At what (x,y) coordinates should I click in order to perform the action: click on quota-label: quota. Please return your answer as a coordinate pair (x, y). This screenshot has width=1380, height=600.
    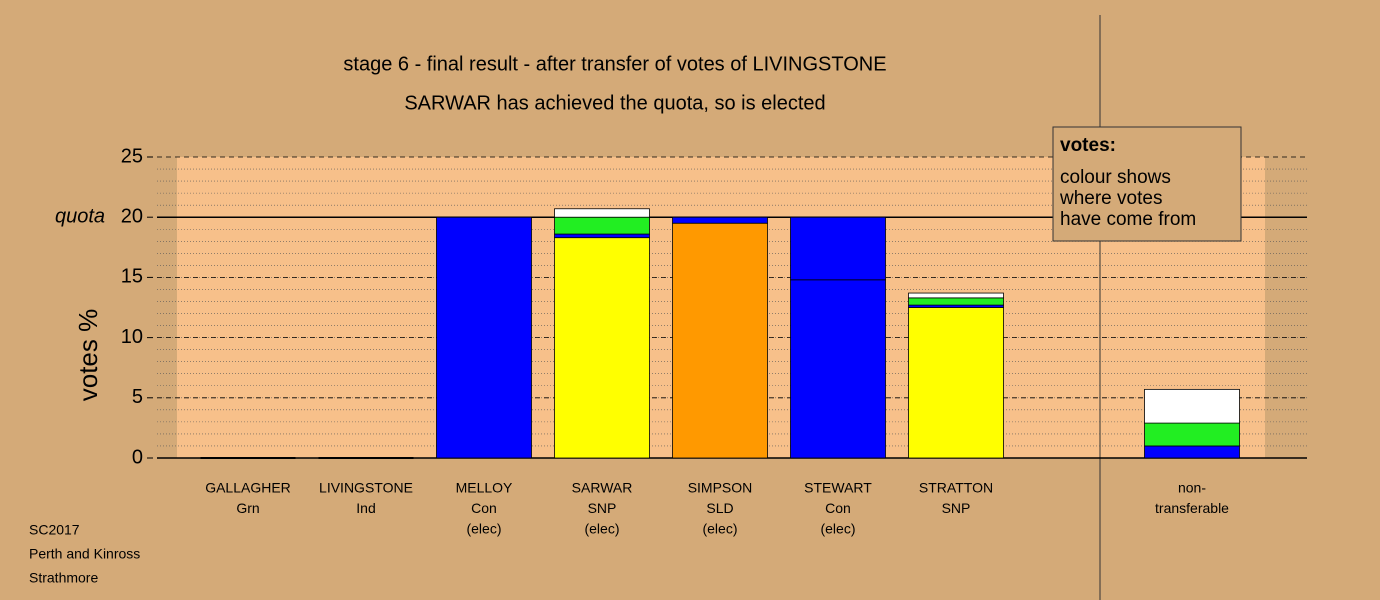
    Looking at the image, I should click on (80, 216).